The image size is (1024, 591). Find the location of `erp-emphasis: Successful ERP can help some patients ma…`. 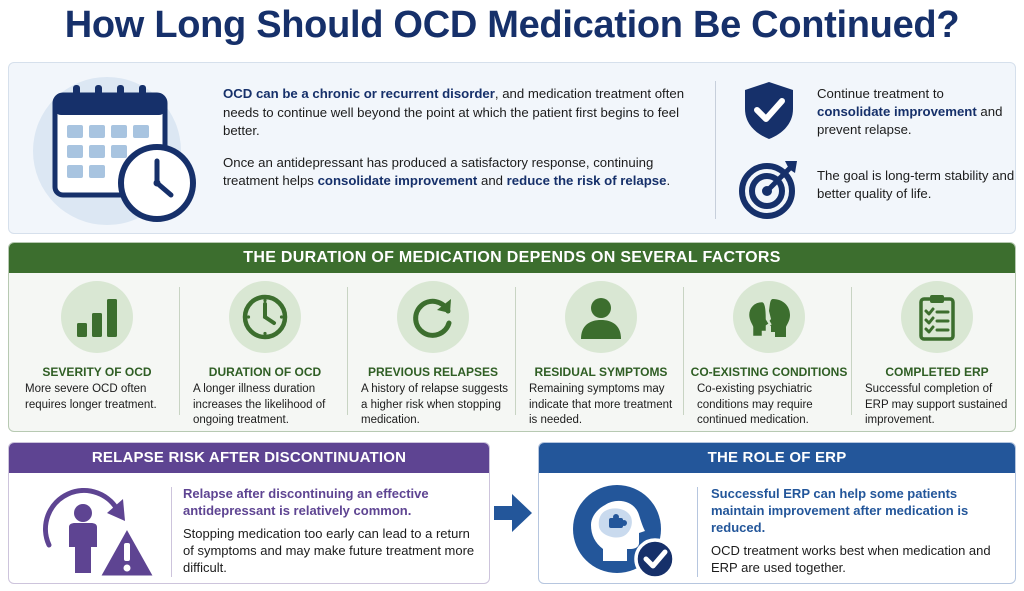

erp-emphasis: Successful ERP can help some patients ma… is located at coordinates (840, 510).